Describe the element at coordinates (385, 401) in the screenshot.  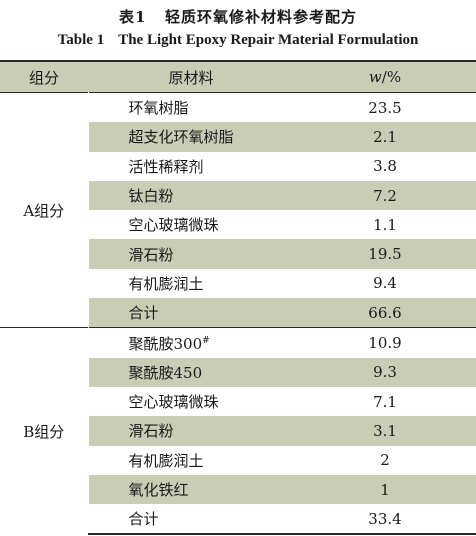
I see `value-cell: 7.1` at that location.